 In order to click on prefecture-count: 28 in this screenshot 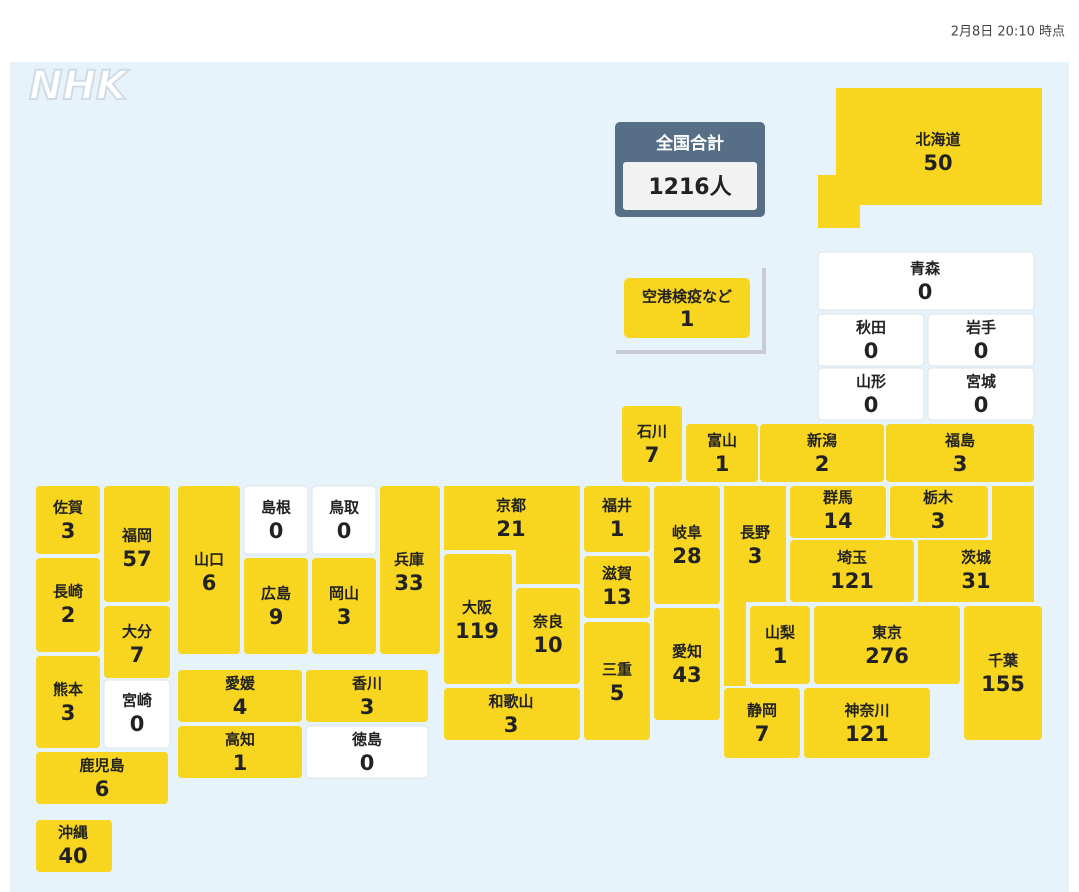, I will do `click(686, 556)`.